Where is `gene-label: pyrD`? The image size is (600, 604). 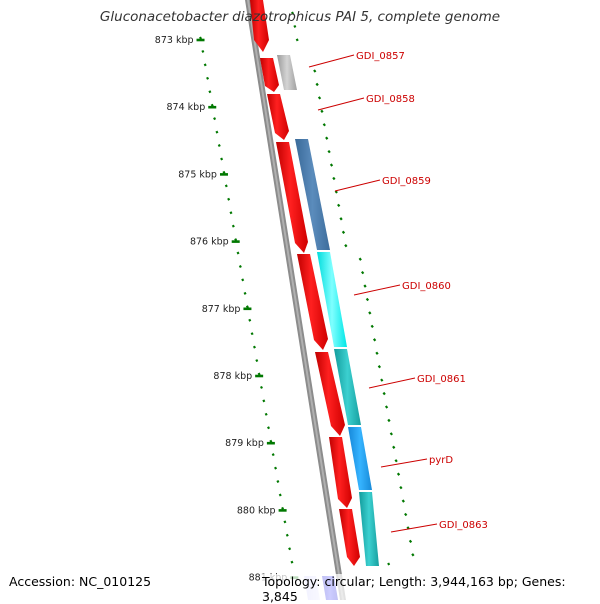 gene-label: pyrD is located at coordinates (441, 460).